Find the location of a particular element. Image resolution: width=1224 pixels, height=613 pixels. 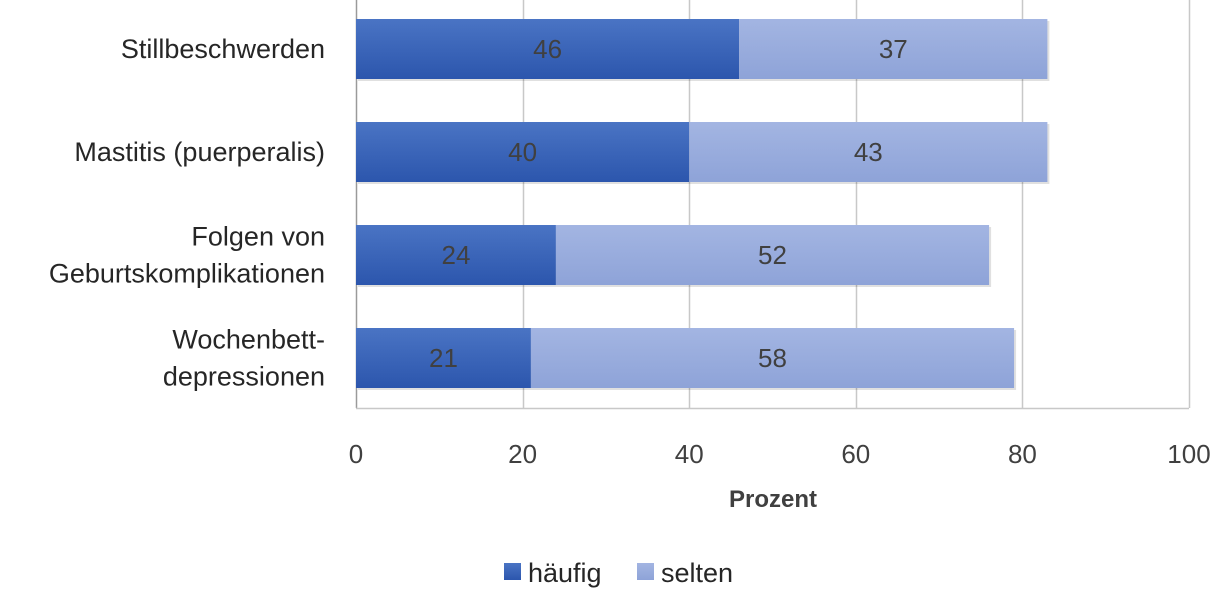

data-label-selten-wochenbett-depressionen: 58 is located at coordinates (772, 358).